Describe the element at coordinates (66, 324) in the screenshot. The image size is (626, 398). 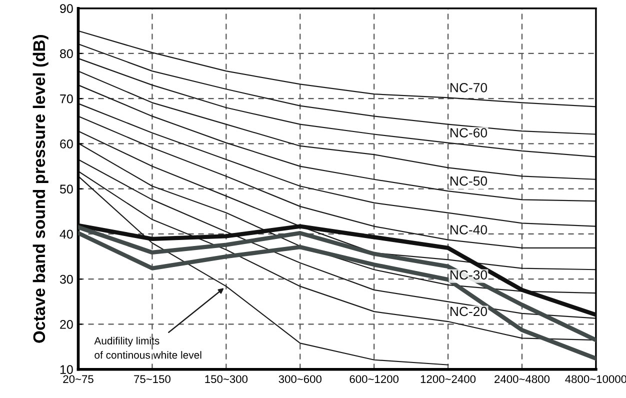
I see `y-tick-label: 20` at that location.